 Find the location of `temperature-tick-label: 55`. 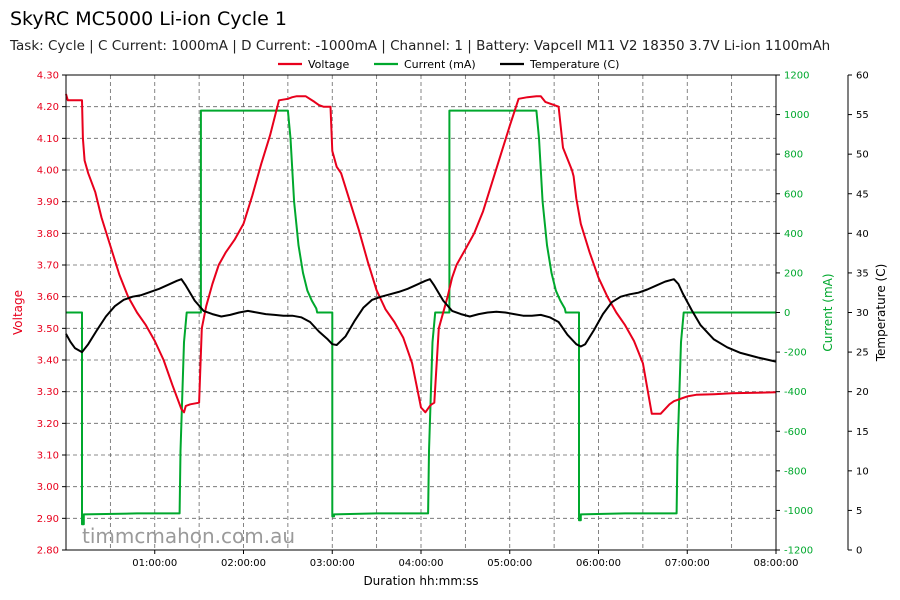

temperature-tick-label: 55 is located at coordinates (862, 115).